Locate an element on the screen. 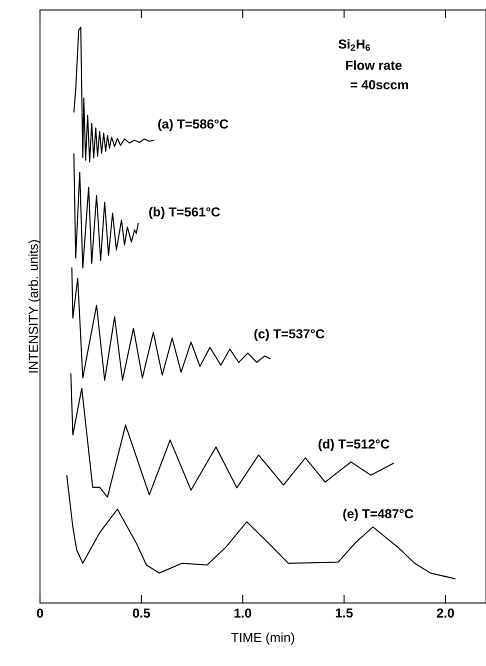 This screenshot has width=486, height=666. x-tick-label: 0 is located at coordinates (40, 613).